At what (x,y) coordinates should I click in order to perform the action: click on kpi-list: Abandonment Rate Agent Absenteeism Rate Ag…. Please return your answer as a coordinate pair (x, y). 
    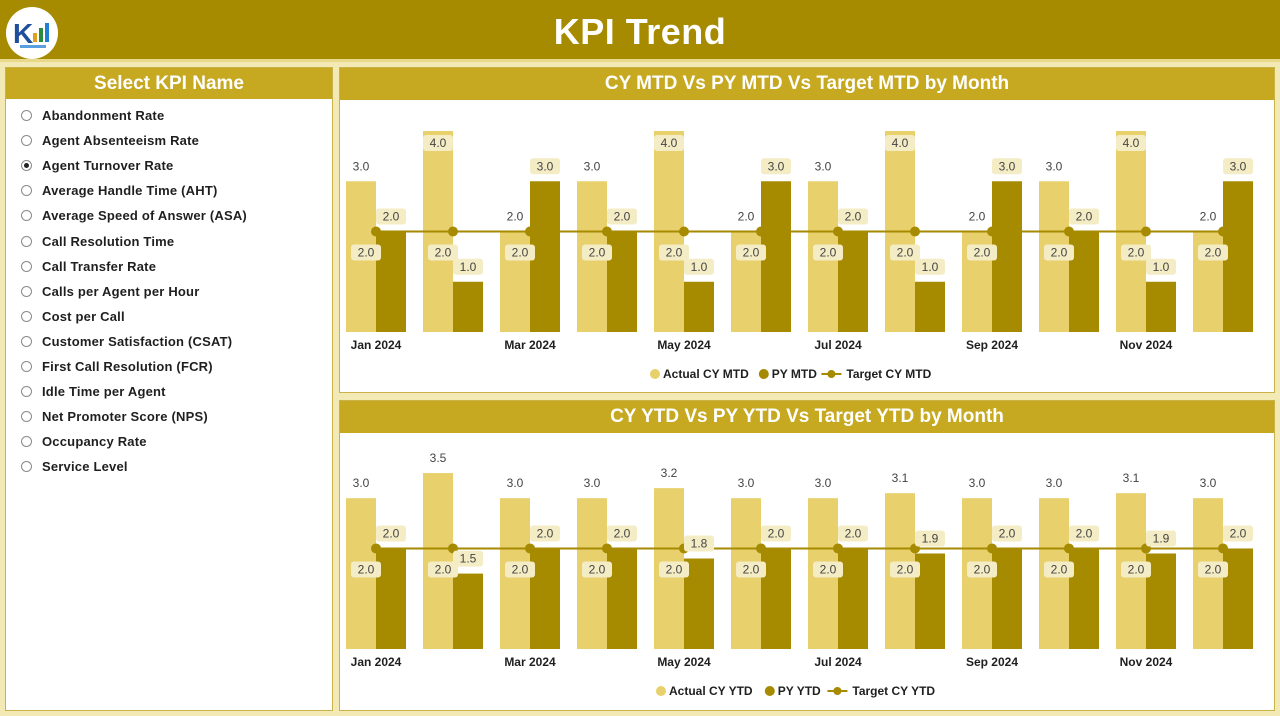
    Looking at the image, I should click on (169, 289).